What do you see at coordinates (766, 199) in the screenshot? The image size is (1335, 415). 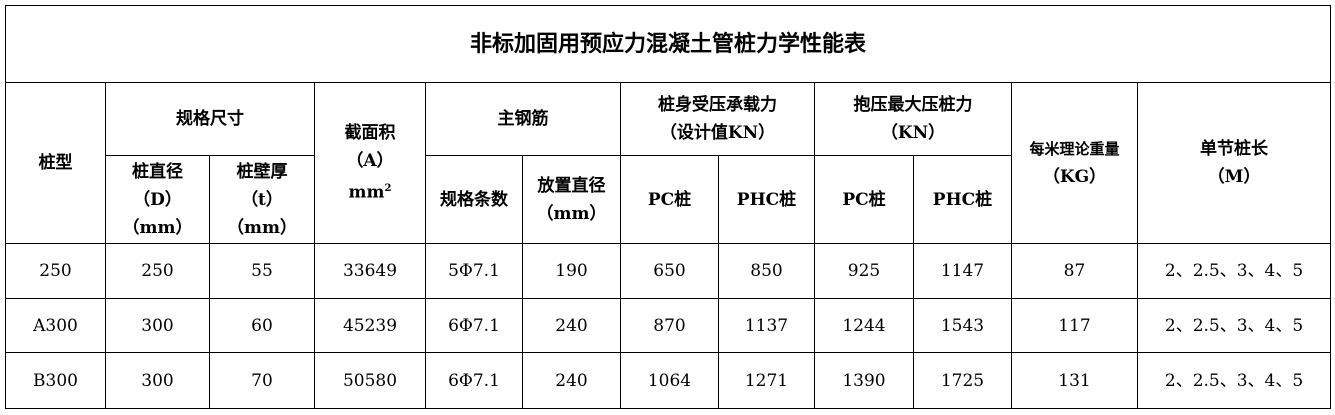 I see `header-bearing-phc: PHC桩` at bounding box center [766, 199].